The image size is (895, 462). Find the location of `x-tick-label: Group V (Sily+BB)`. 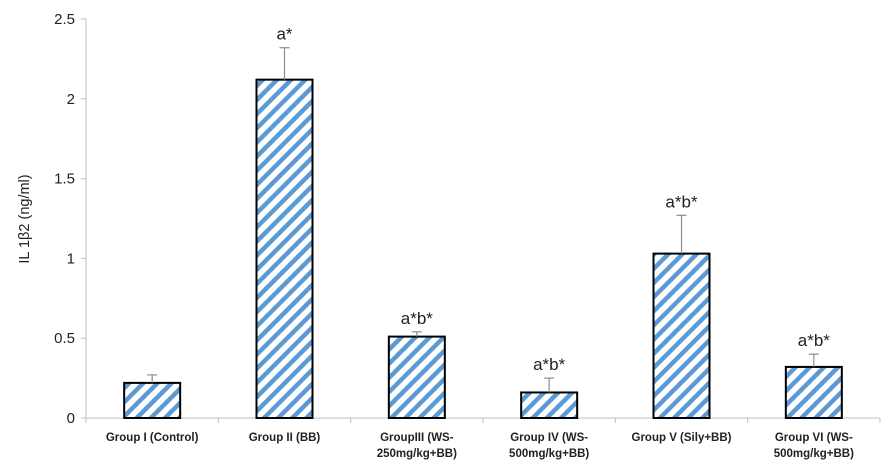

x-tick-label: Group V (Sily+BB) is located at coordinates (682, 438).